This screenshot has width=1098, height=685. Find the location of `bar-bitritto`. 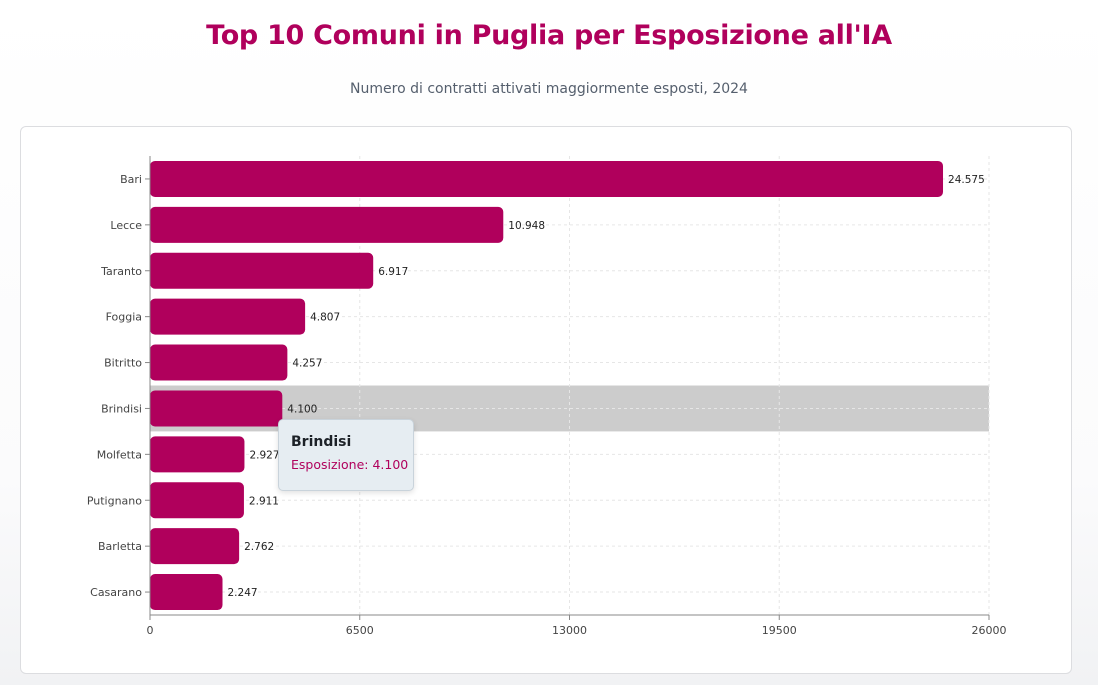

bar-bitritto is located at coordinates (219, 362).